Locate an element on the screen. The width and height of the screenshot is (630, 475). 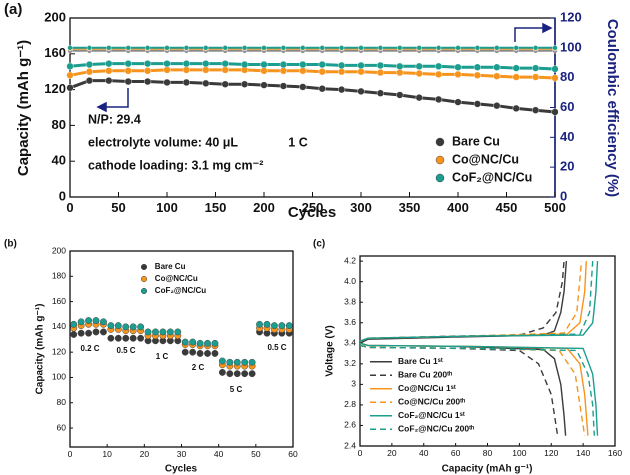
y2-tick-label: 120 is located at coordinates (571, 16).